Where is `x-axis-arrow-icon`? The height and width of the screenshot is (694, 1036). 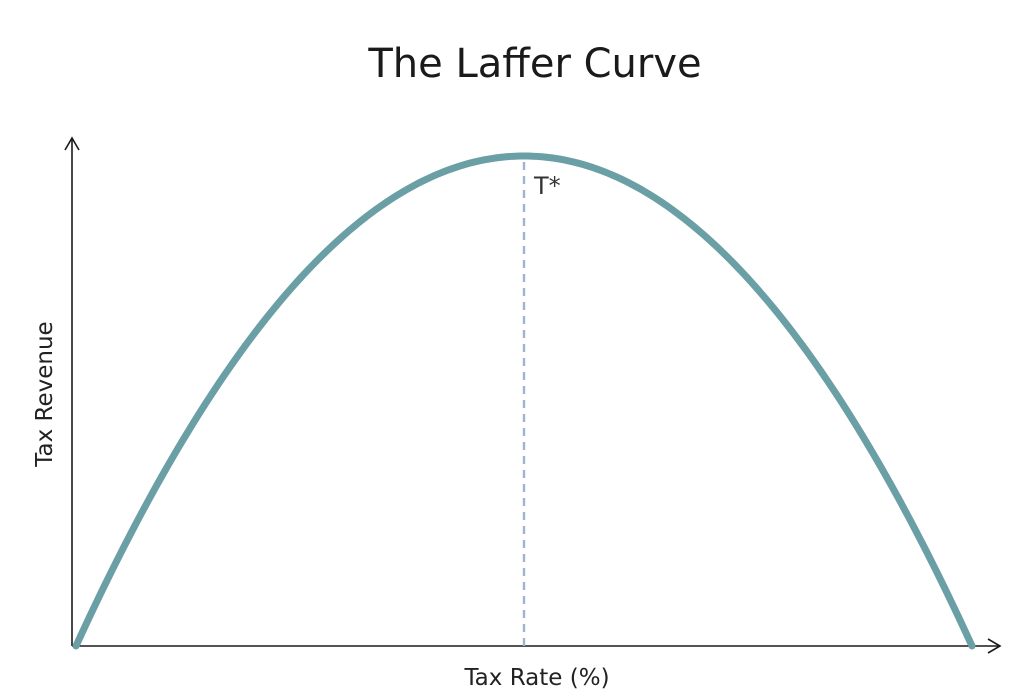
x-axis-arrow-icon is located at coordinates (994, 646).